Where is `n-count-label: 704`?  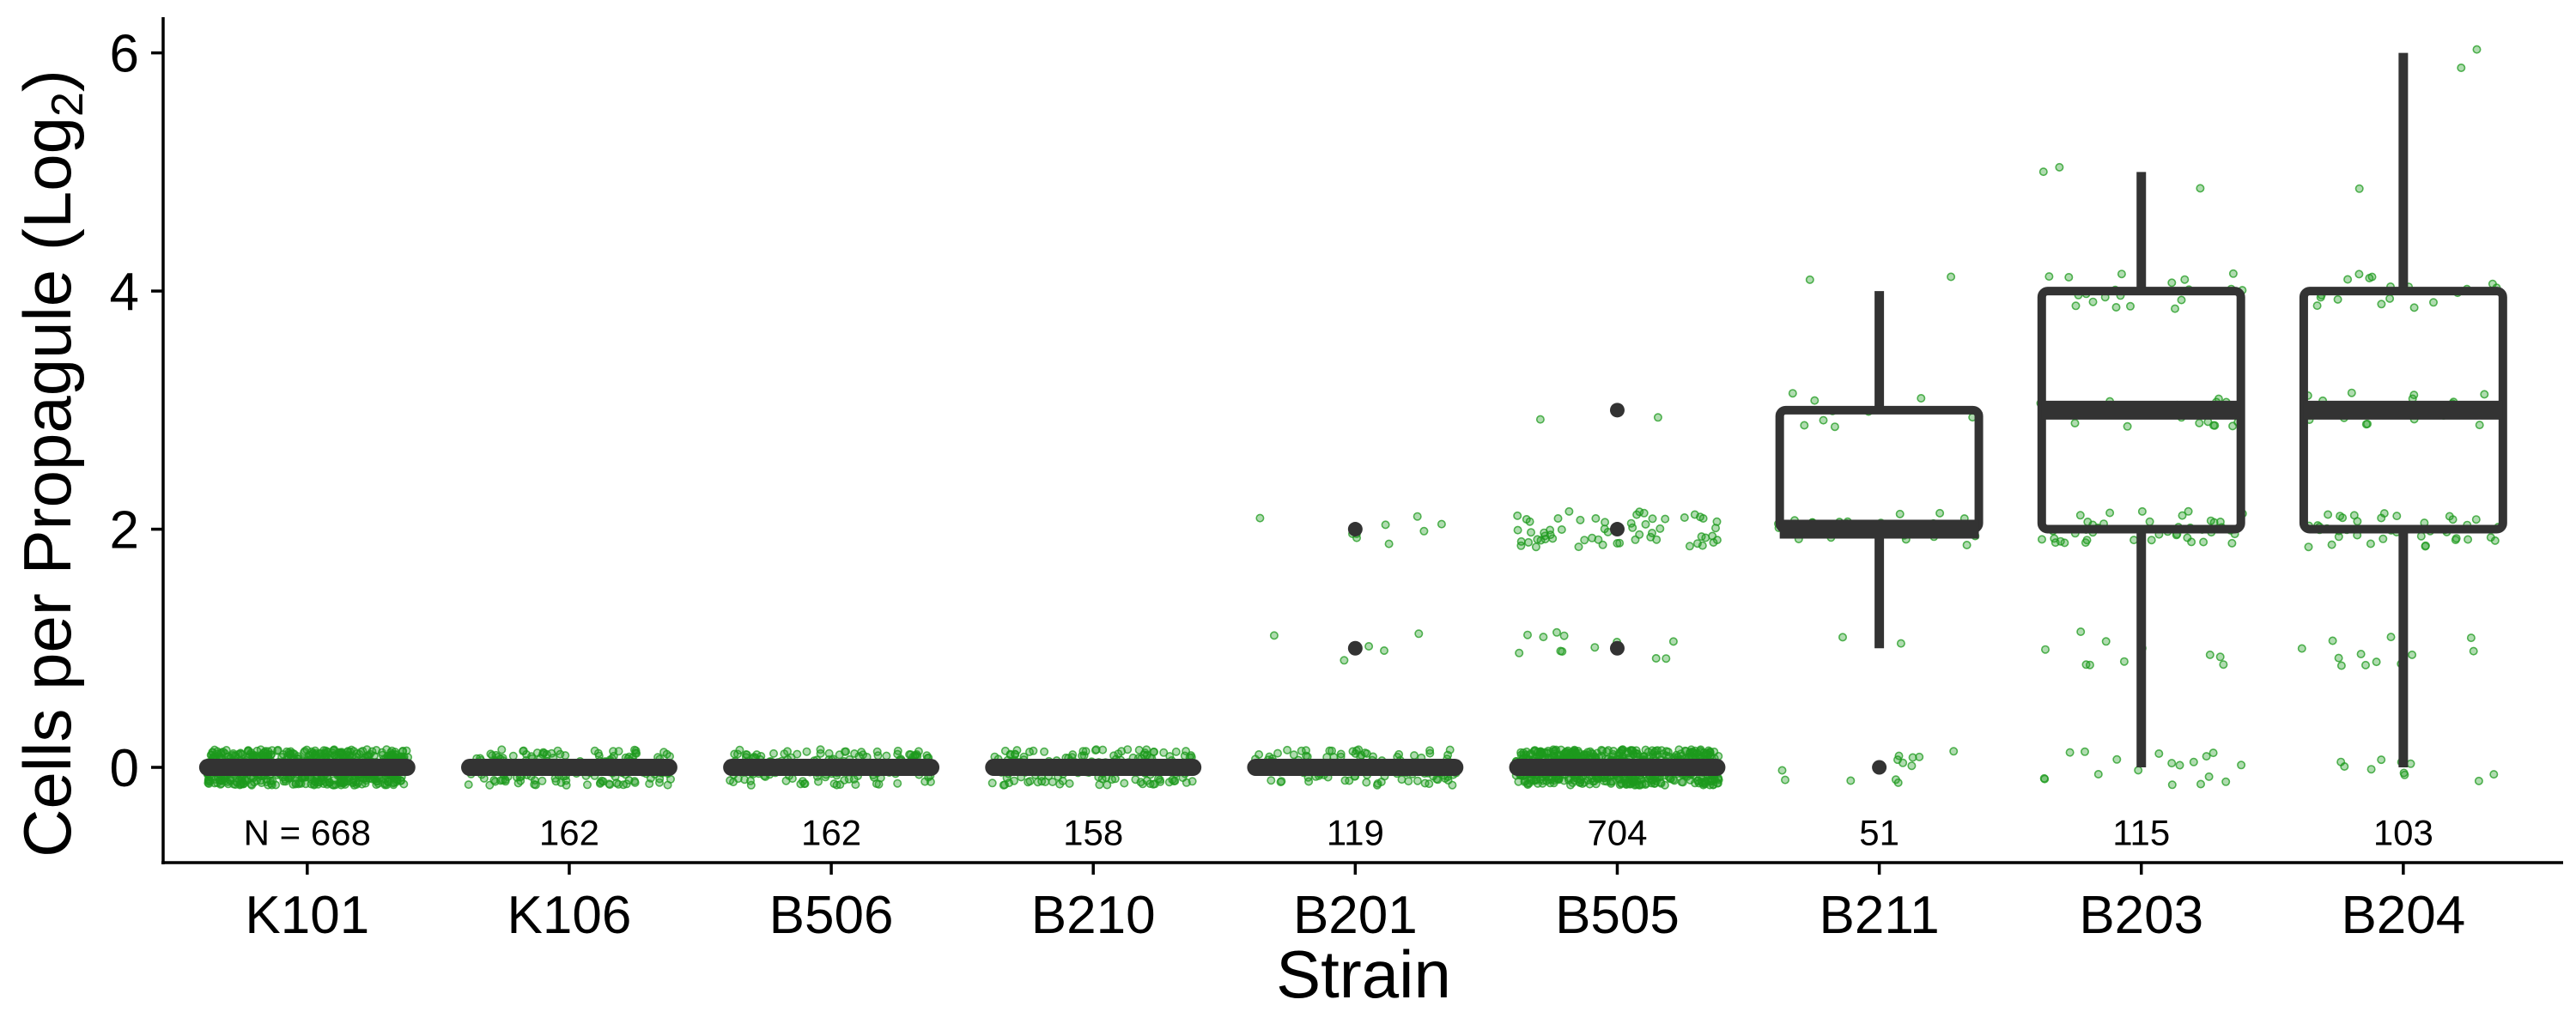
n-count-label: 704 is located at coordinates (1617, 832).